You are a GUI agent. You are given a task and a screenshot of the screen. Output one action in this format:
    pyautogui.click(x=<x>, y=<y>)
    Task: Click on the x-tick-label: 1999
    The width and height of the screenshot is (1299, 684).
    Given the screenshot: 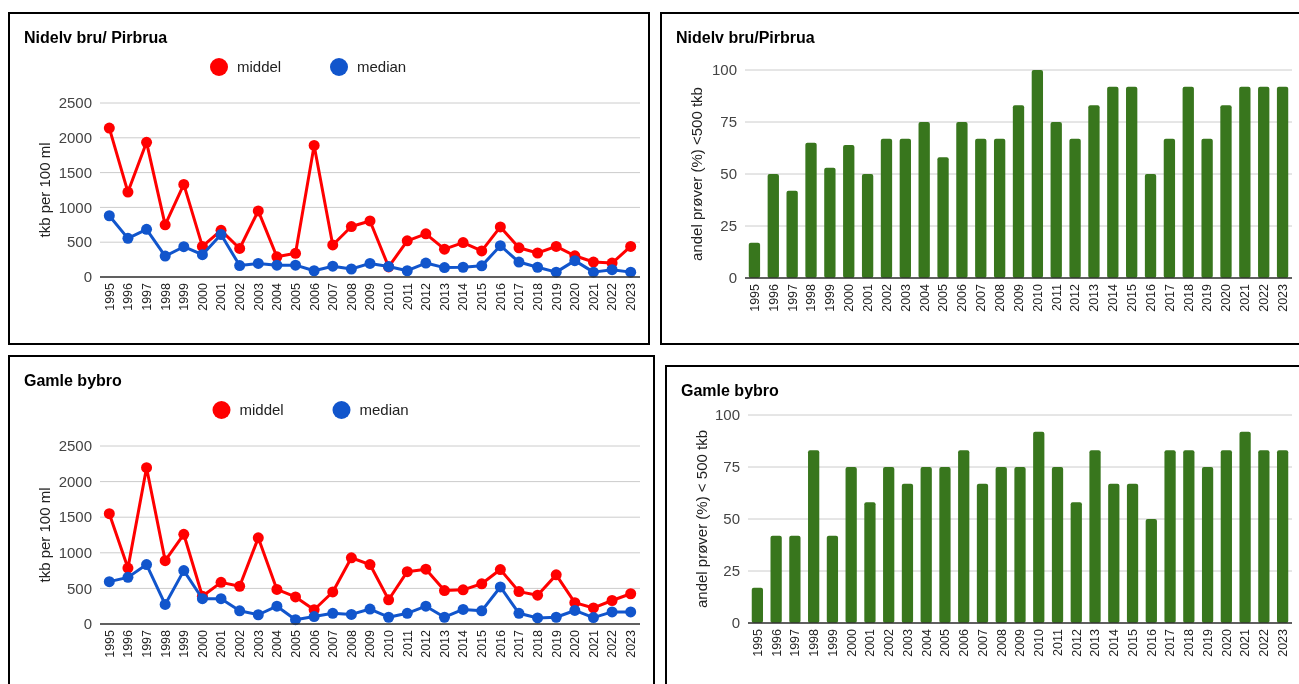 What is the action you would take?
    pyautogui.click(x=184, y=643)
    